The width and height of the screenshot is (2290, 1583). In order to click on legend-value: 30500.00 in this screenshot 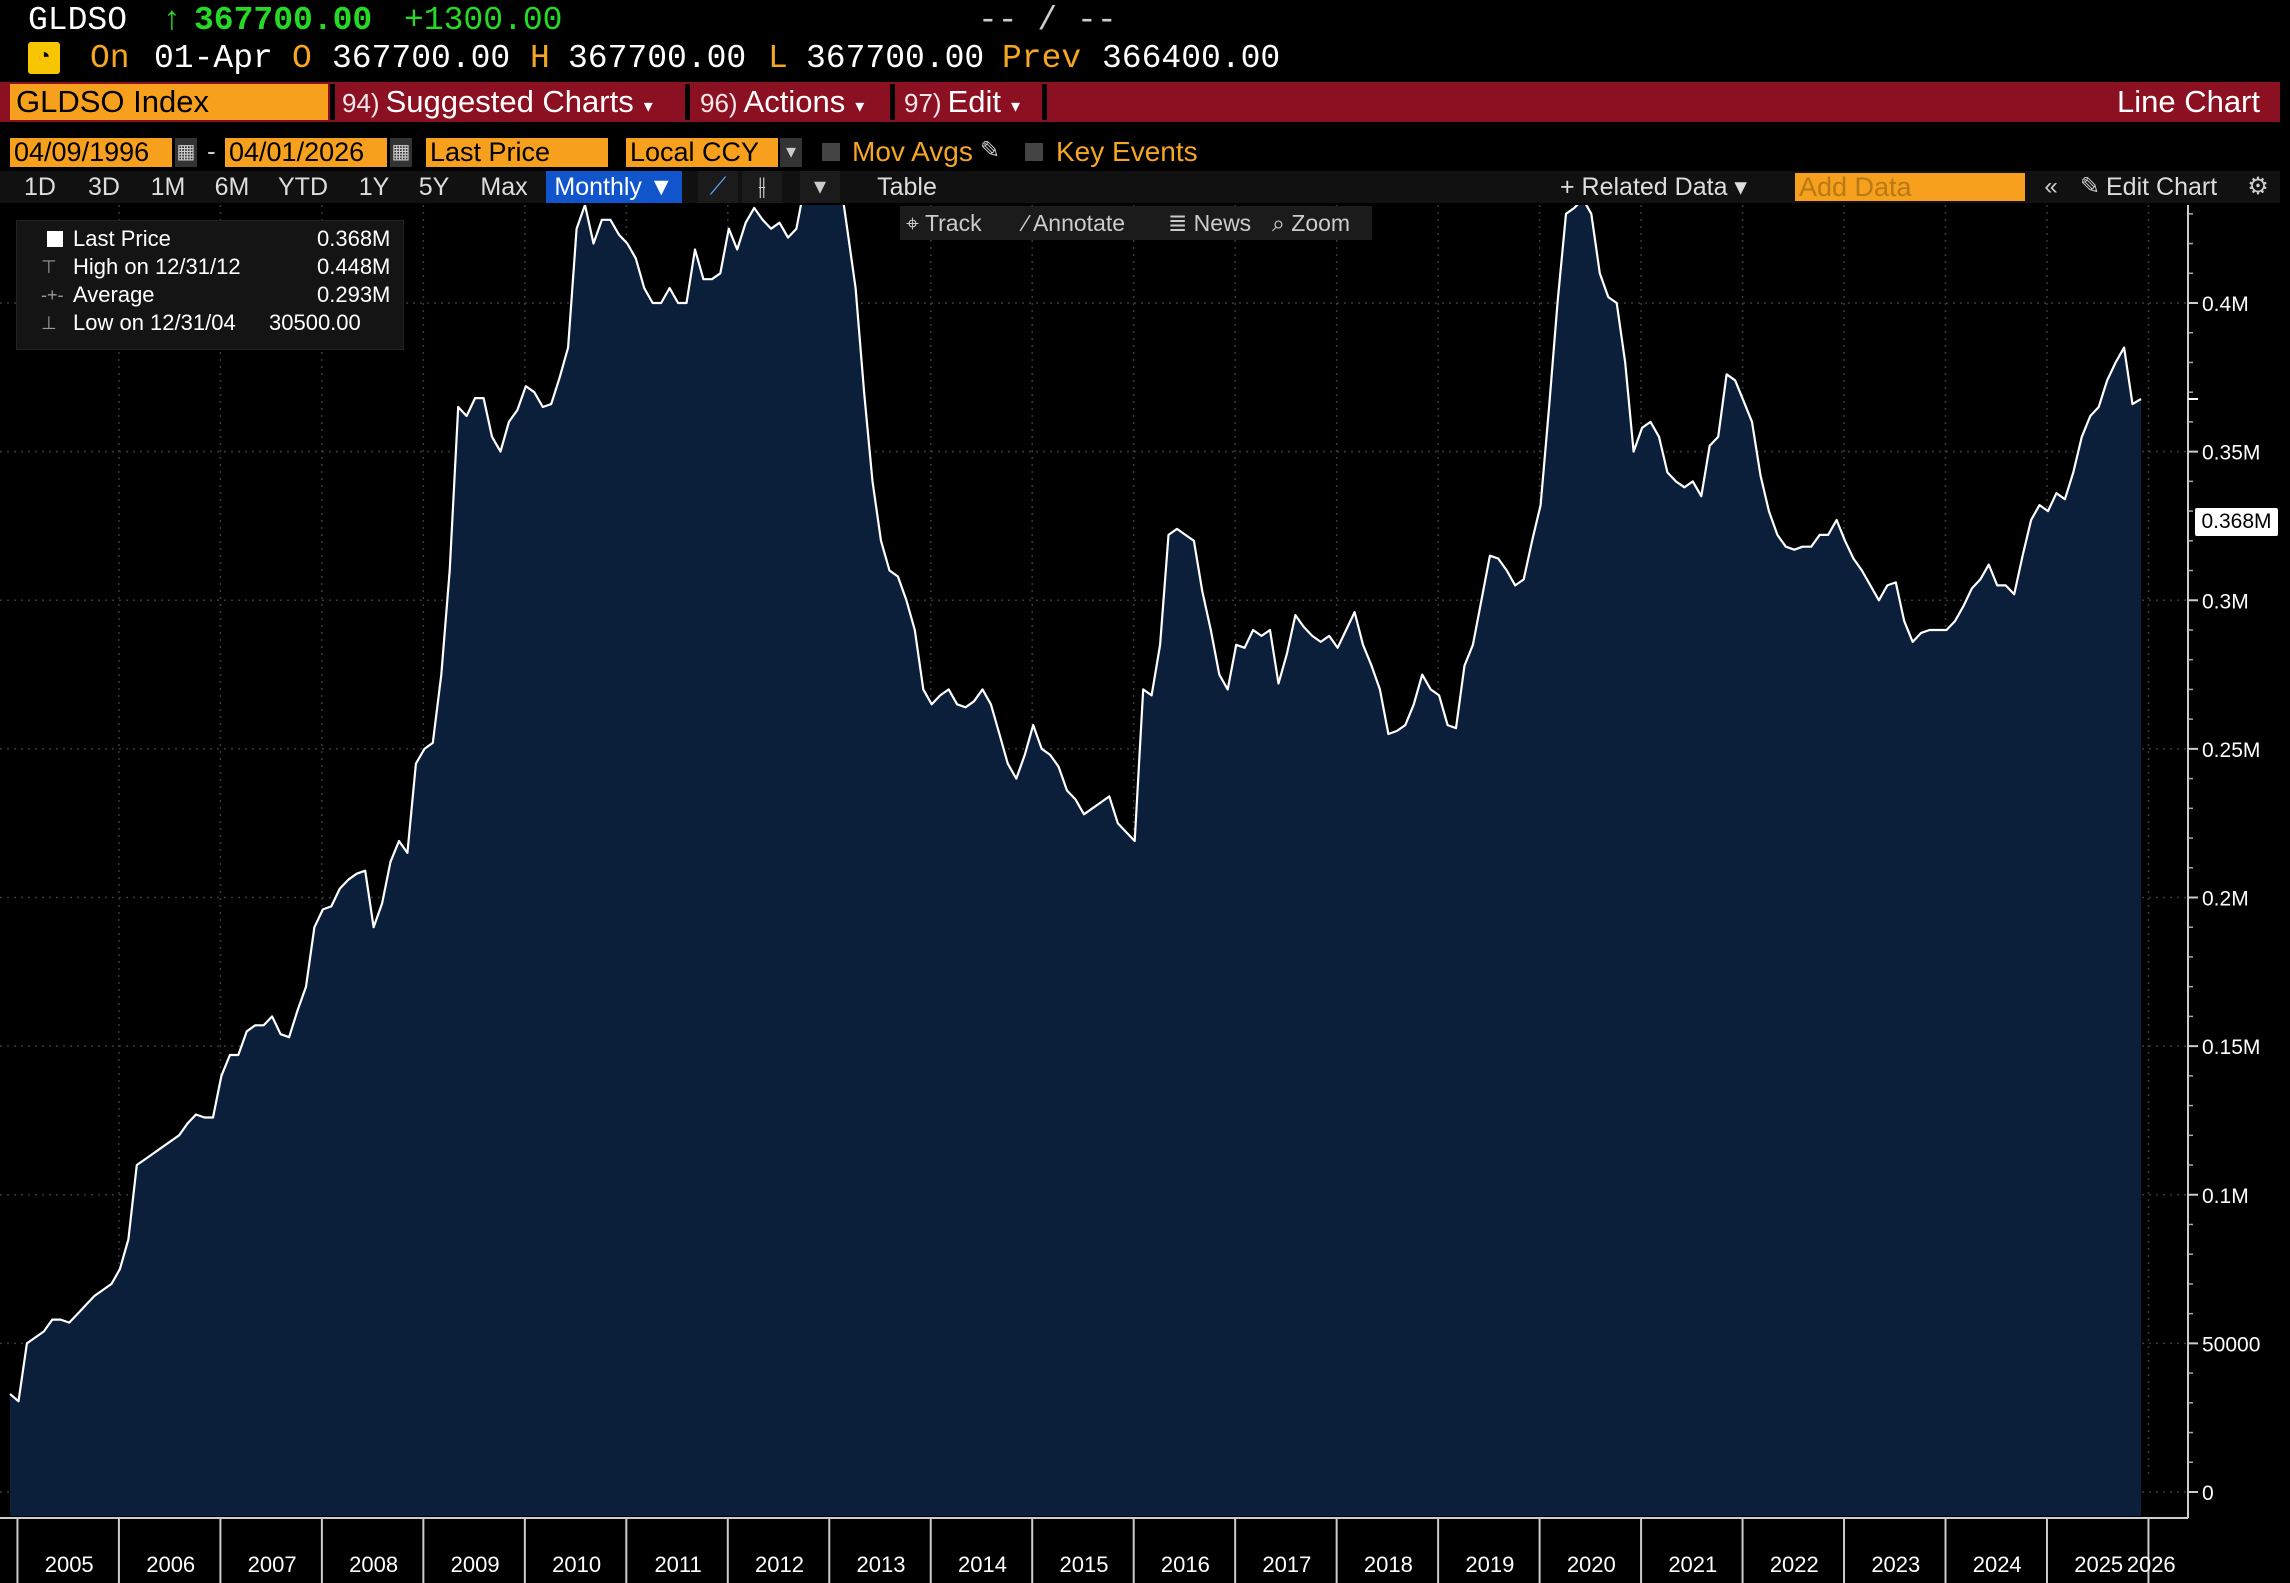, I will do `click(315, 322)`.